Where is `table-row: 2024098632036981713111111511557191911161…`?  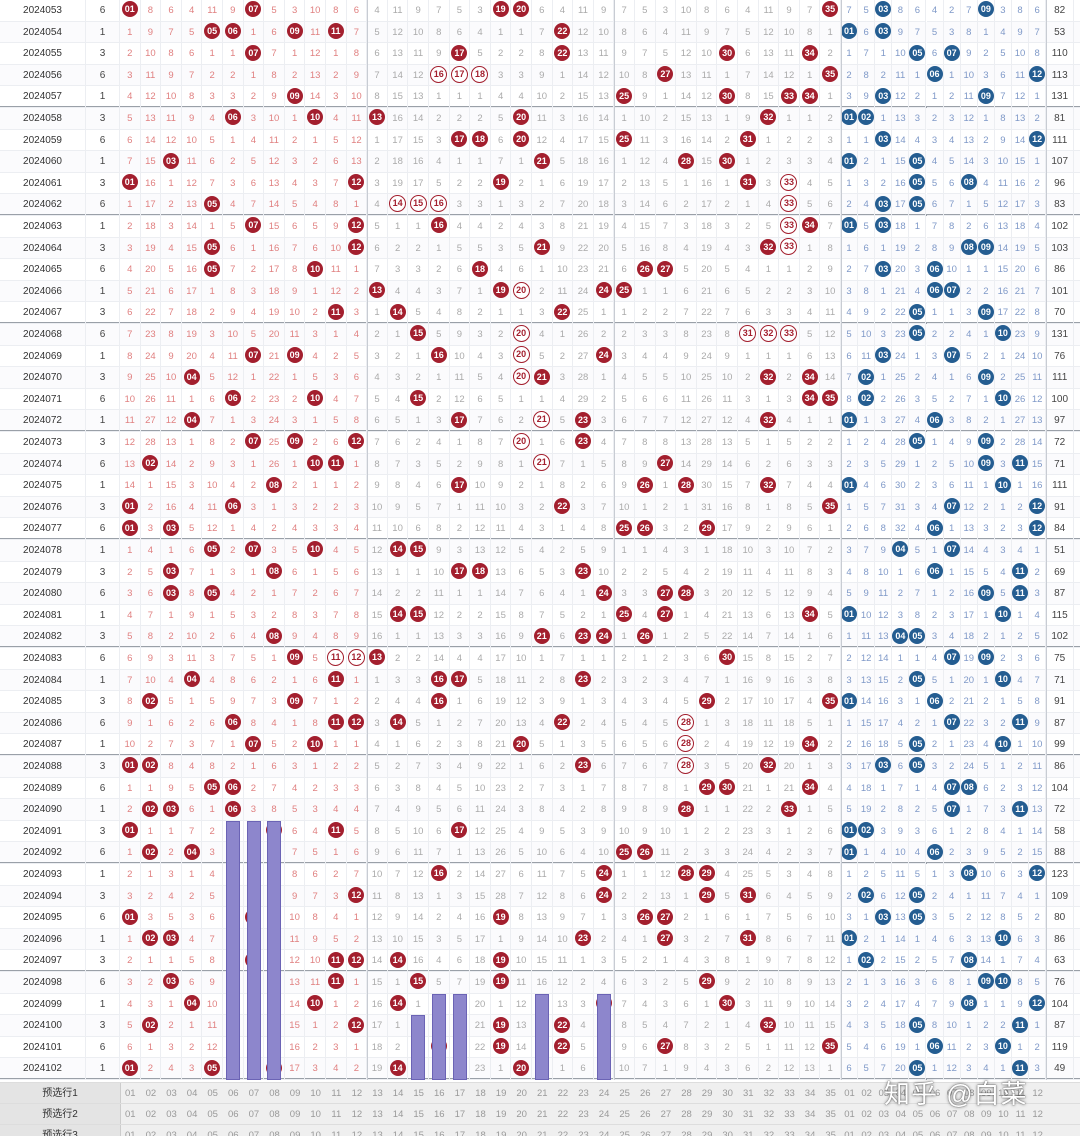 table-row: 2024098632036981713111111511557191911161… is located at coordinates (540, 983).